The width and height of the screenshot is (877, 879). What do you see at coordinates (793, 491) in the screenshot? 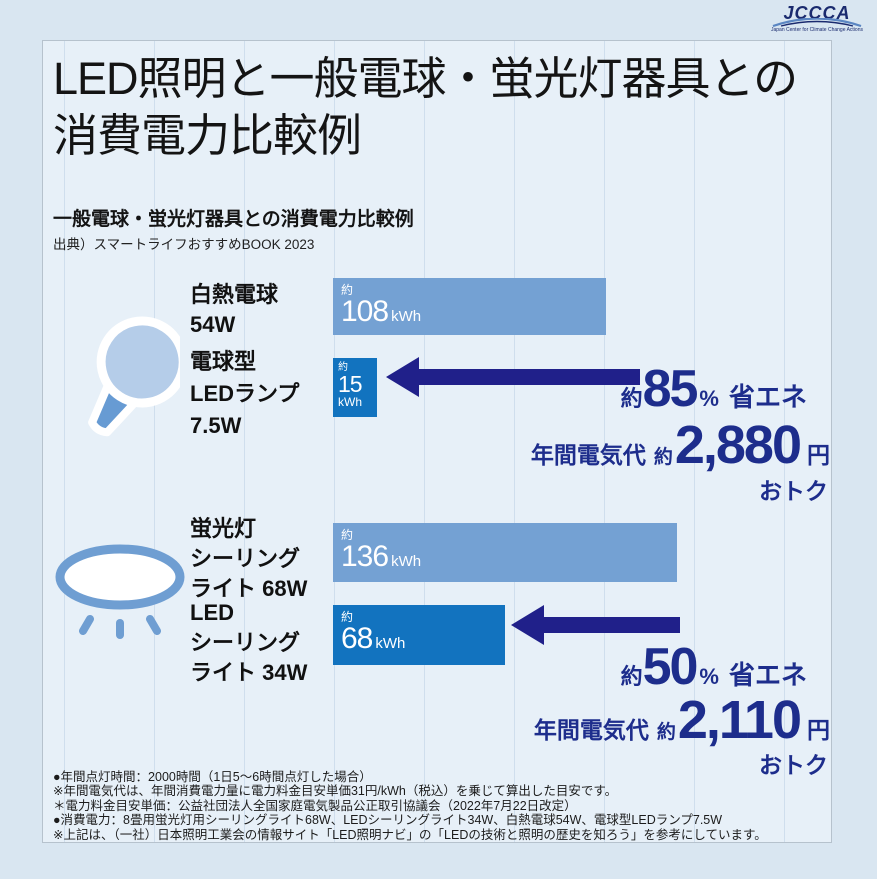
I see `benefit-label-1: おトク` at bounding box center [793, 491].